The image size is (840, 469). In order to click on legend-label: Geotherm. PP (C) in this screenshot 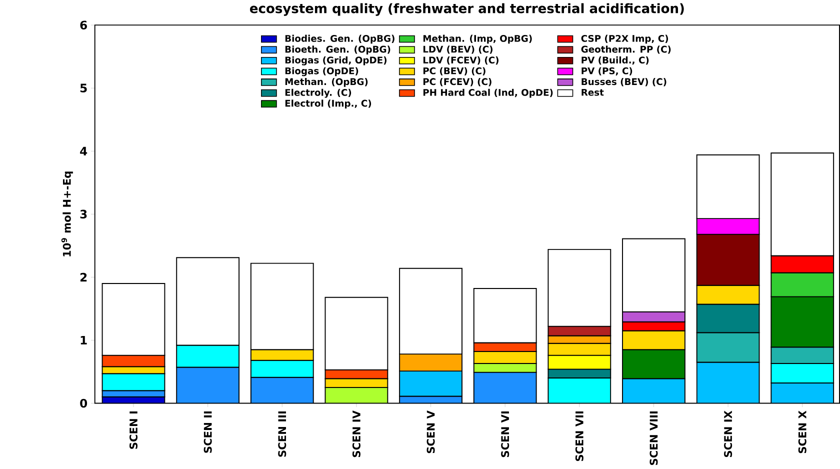, I will do `click(626, 50)`.